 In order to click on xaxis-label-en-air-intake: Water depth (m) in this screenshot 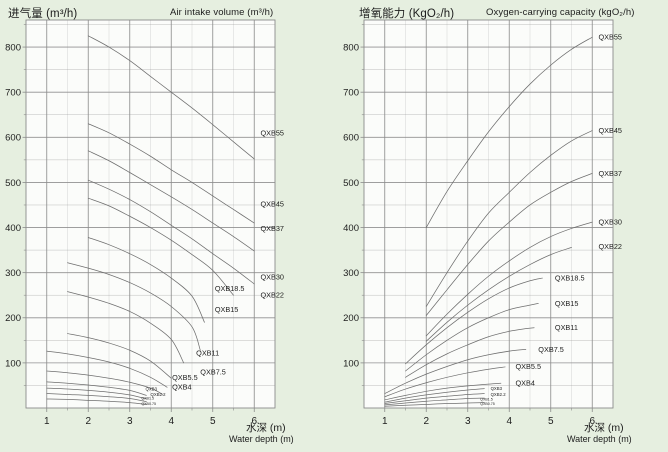, I will do `click(261, 439)`.